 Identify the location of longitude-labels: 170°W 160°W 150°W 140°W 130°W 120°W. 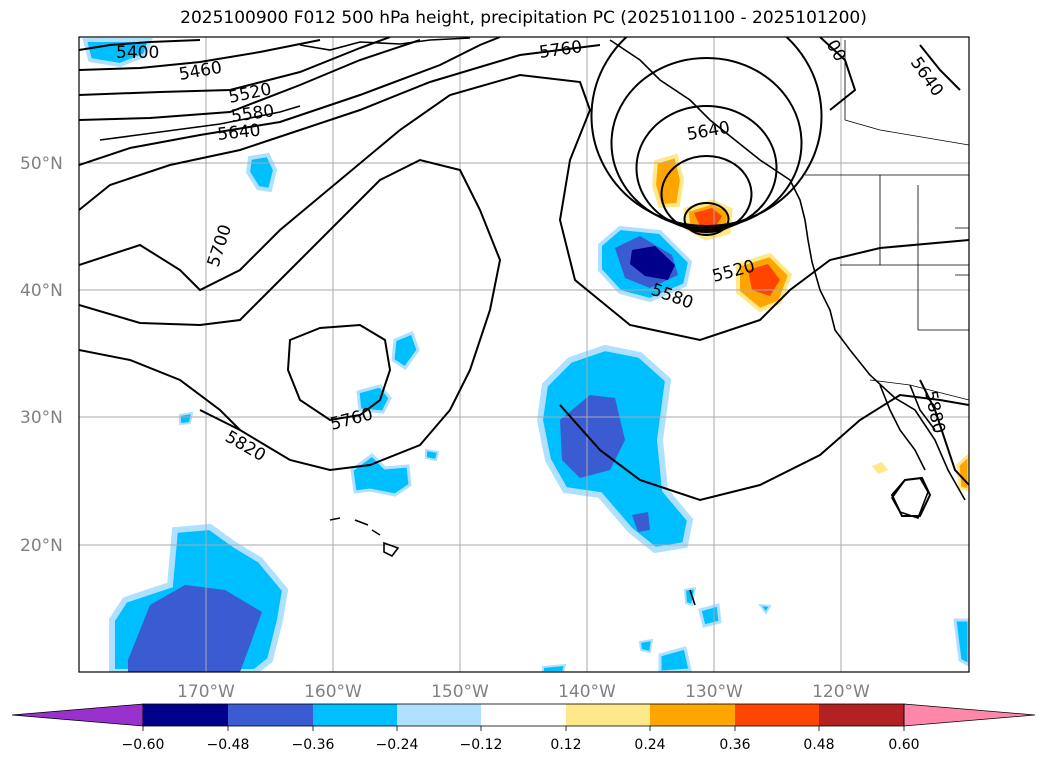
(523, 692).